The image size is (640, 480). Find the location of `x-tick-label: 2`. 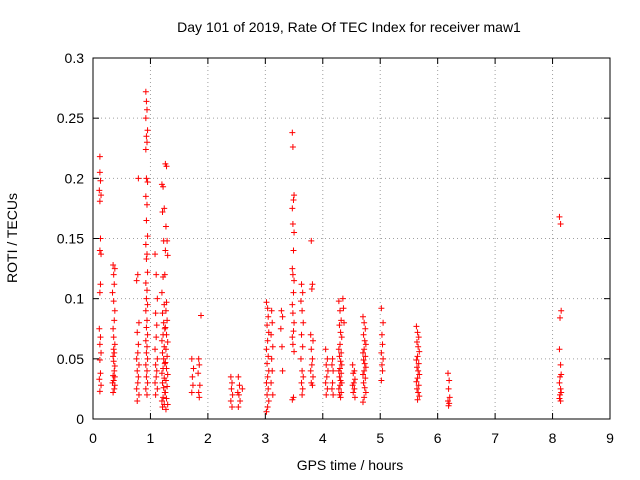

x-tick-label: 2 is located at coordinates (208, 438).